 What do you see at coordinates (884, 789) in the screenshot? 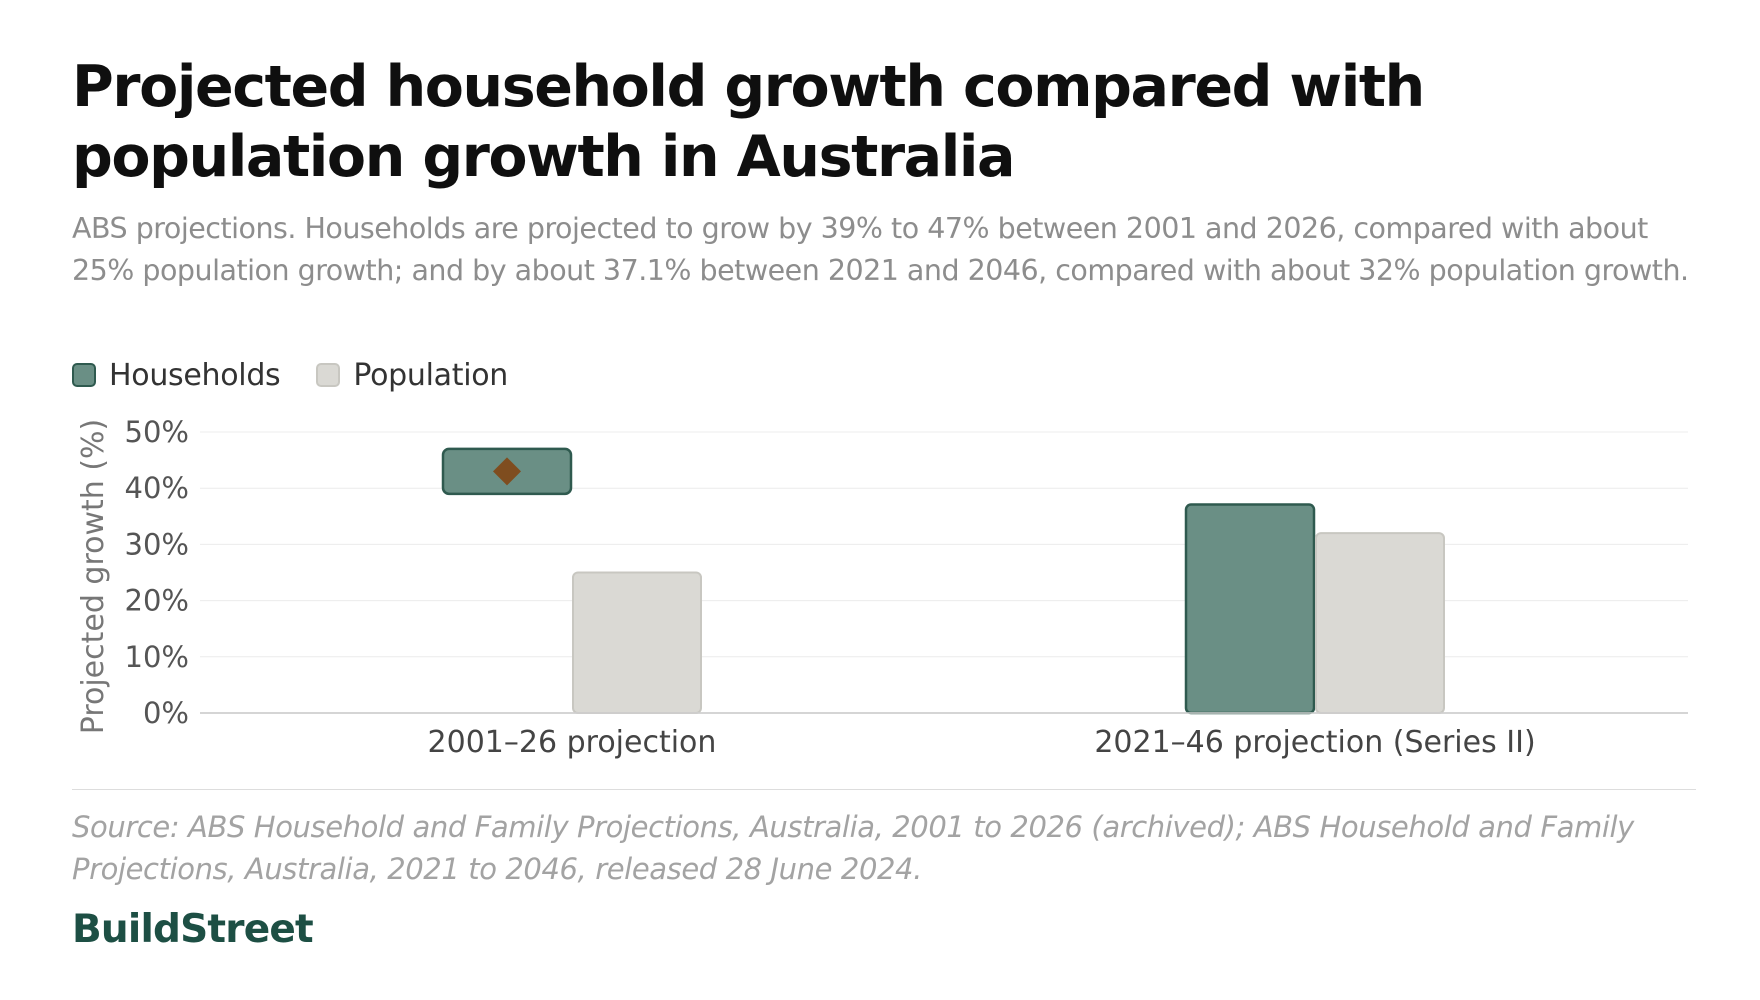
I see `footer-divider` at bounding box center [884, 789].